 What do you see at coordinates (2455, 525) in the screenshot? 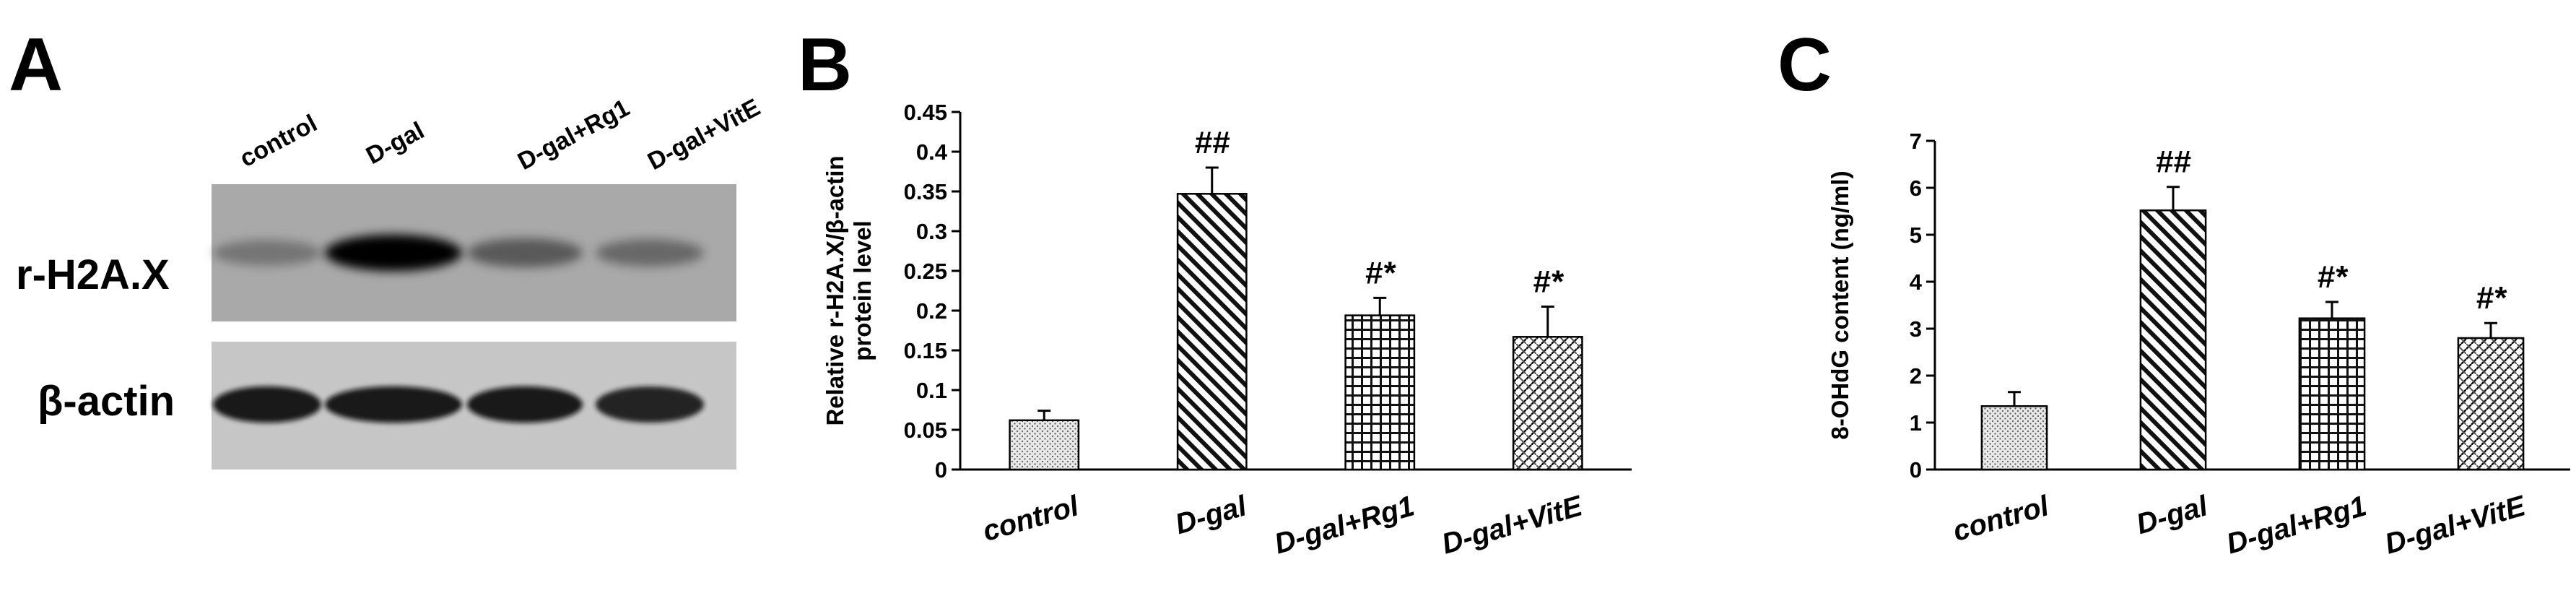
I see `chart-c-category-label-4: D-gal+VitE` at bounding box center [2455, 525].